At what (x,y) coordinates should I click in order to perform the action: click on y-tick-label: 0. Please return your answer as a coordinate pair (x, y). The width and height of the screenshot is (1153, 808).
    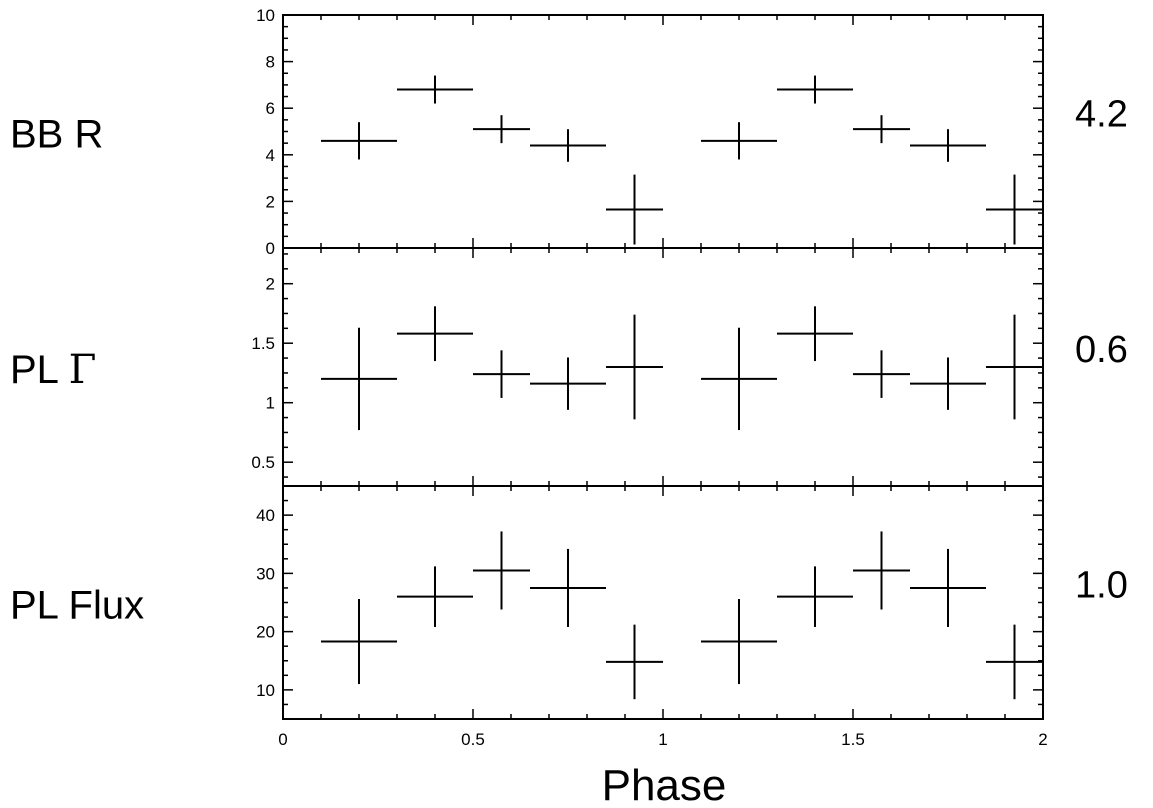
    Looking at the image, I should click on (270, 248).